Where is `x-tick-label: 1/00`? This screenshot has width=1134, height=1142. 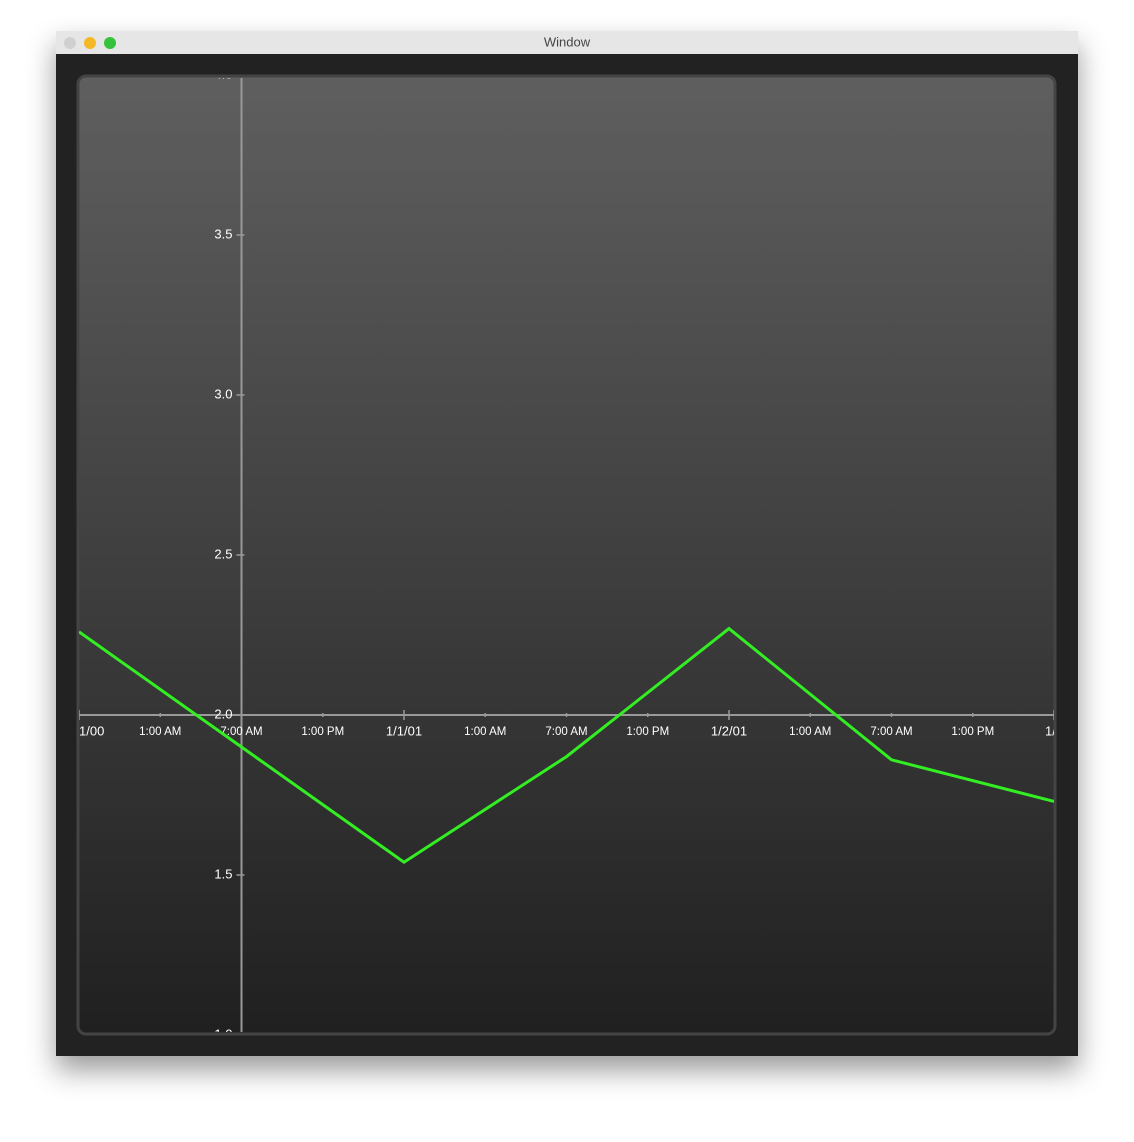 x-tick-label: 1/00 is located at coordinates (91, 730).